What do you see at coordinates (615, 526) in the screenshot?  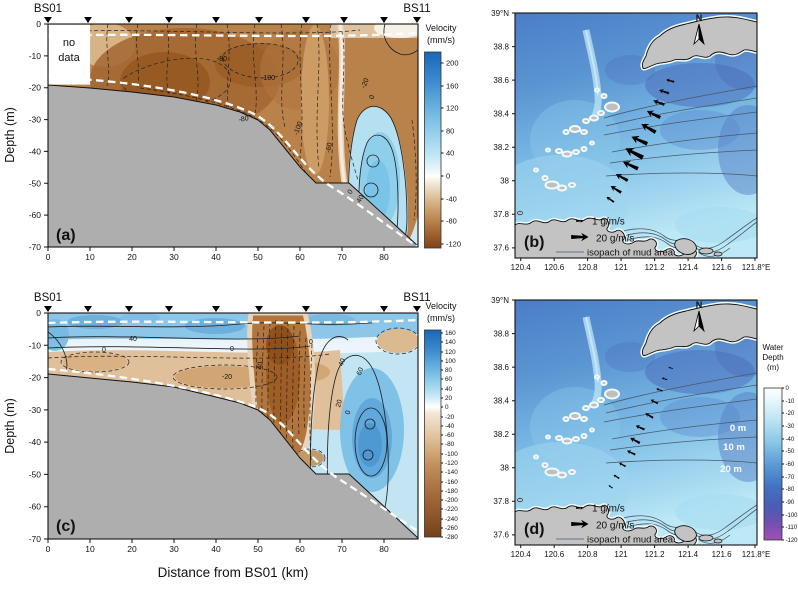 I see `legend-large-arrow-label-d: 20 g/m/s` at bounding box center [615, 526].